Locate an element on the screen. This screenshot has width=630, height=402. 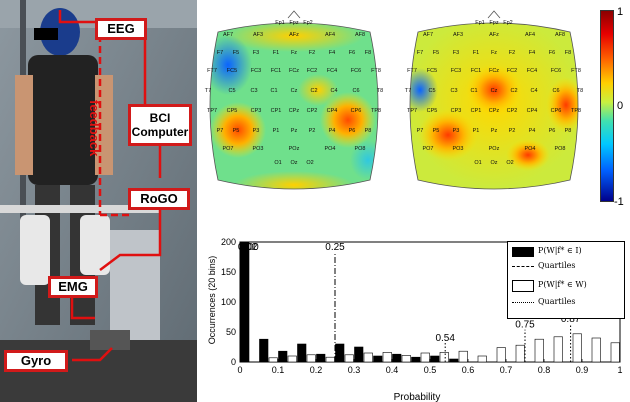
electrode-label-right-cp3: CP3 is located at coordinates (456, 111).